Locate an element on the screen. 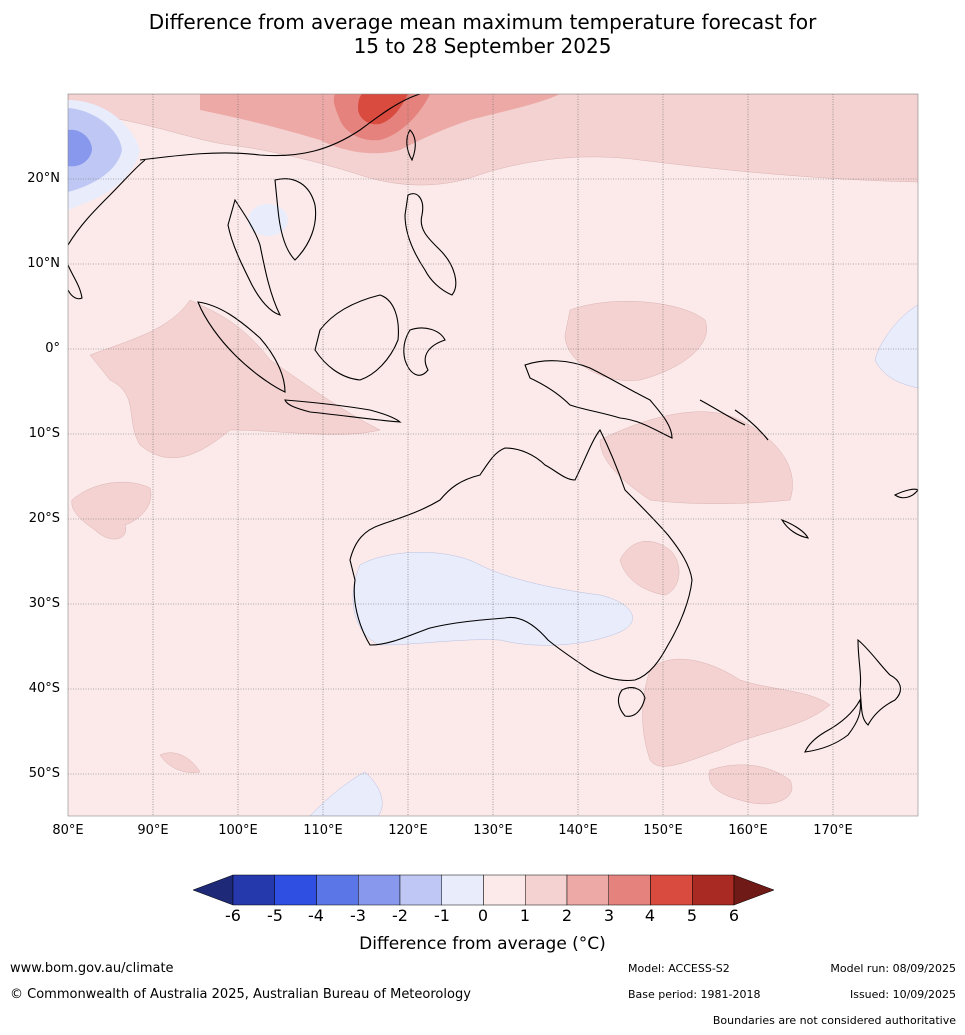 This screenshot has height=1035, width=965. model-text: Model: ACCESS-S2 is located at coordinates (679, 968).